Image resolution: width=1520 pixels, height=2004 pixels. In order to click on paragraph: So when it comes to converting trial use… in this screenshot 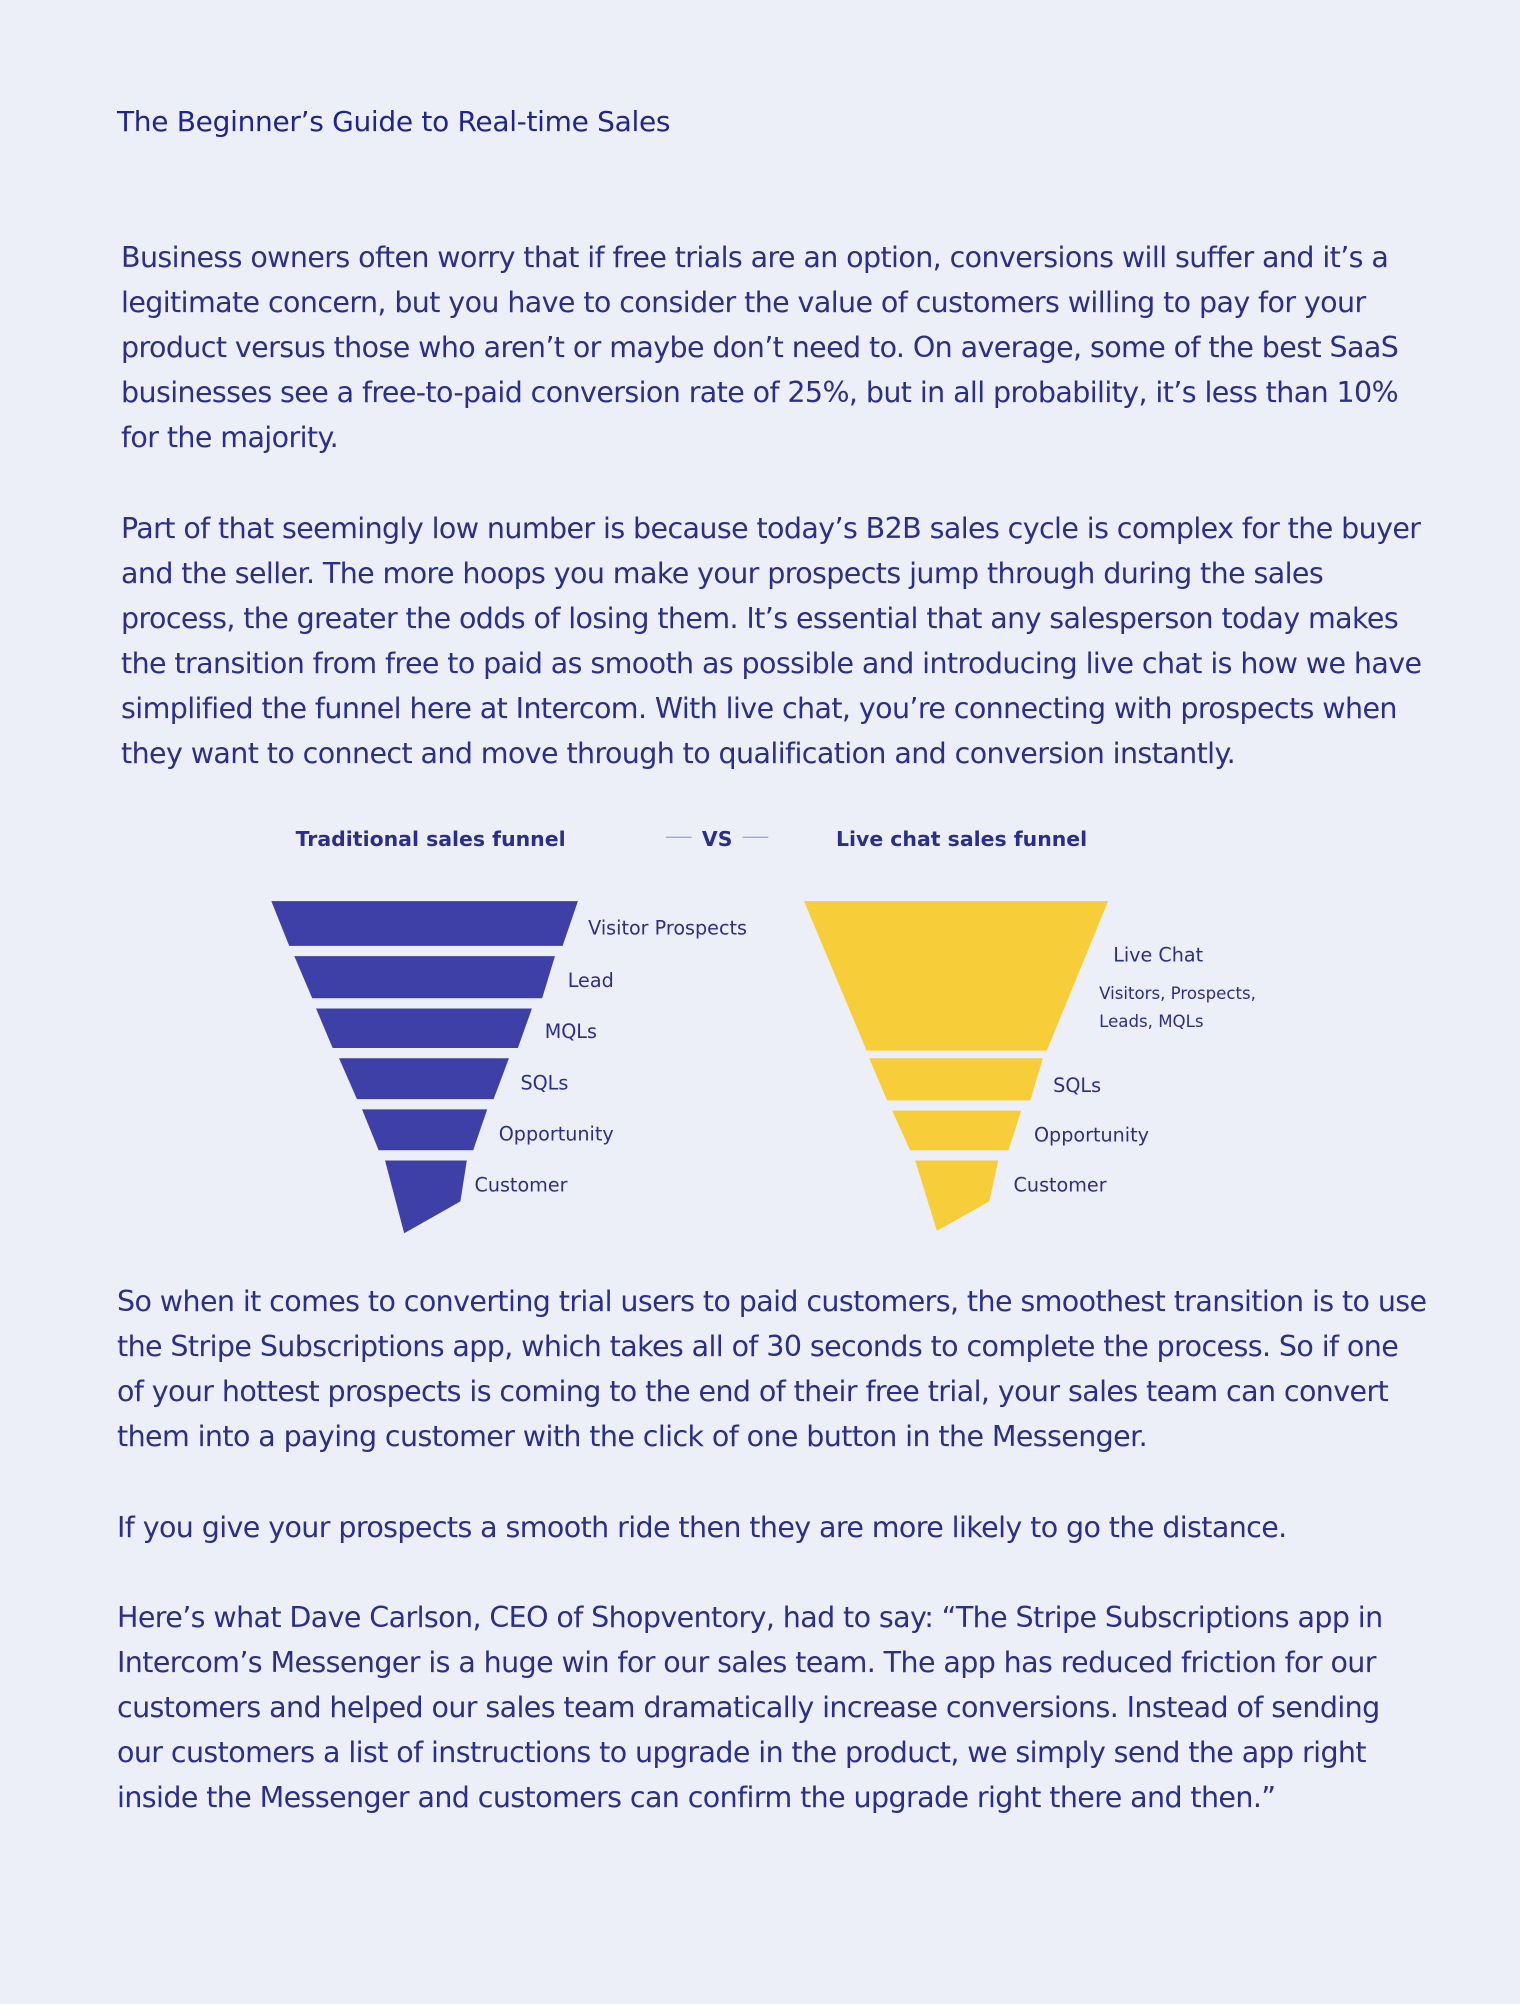, I will do `click(772, 1369)`.